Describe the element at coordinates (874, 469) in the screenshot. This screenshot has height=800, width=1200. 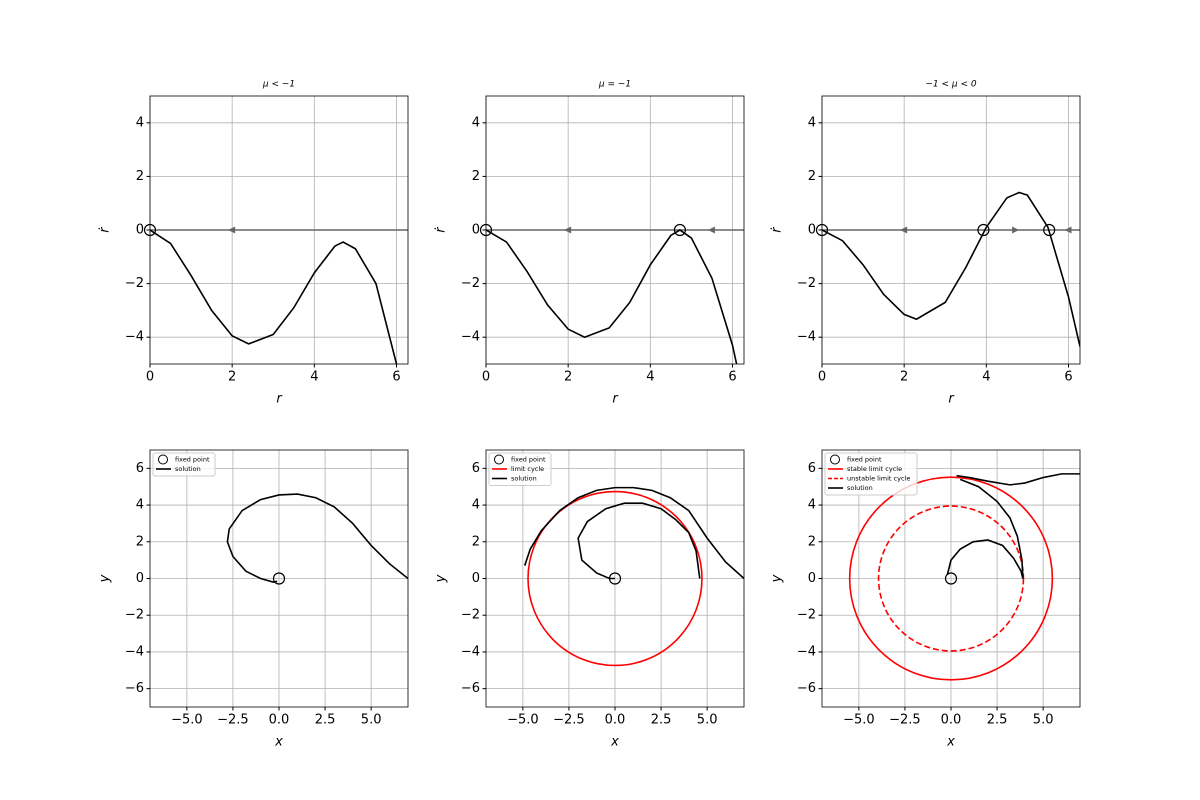
I see `legend-label: stable limit cycle` at that location.